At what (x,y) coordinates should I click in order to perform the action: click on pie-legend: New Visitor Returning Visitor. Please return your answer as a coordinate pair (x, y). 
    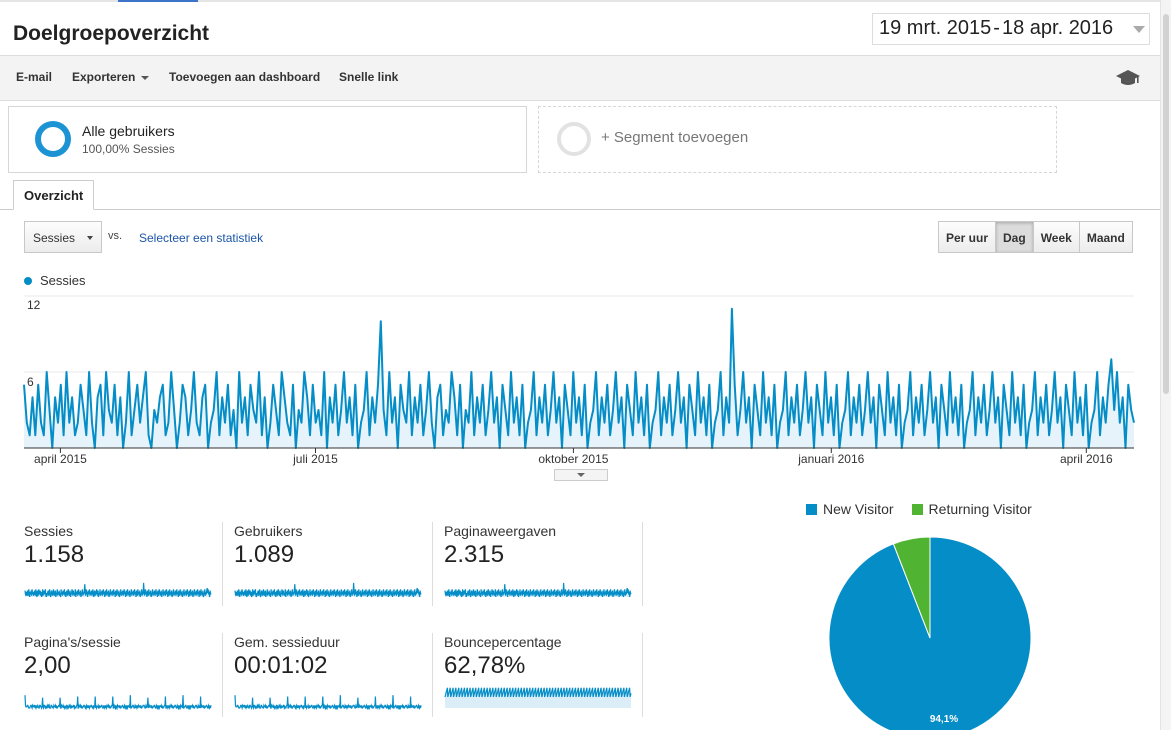
    Looking at the image, I should click on (919, 509).